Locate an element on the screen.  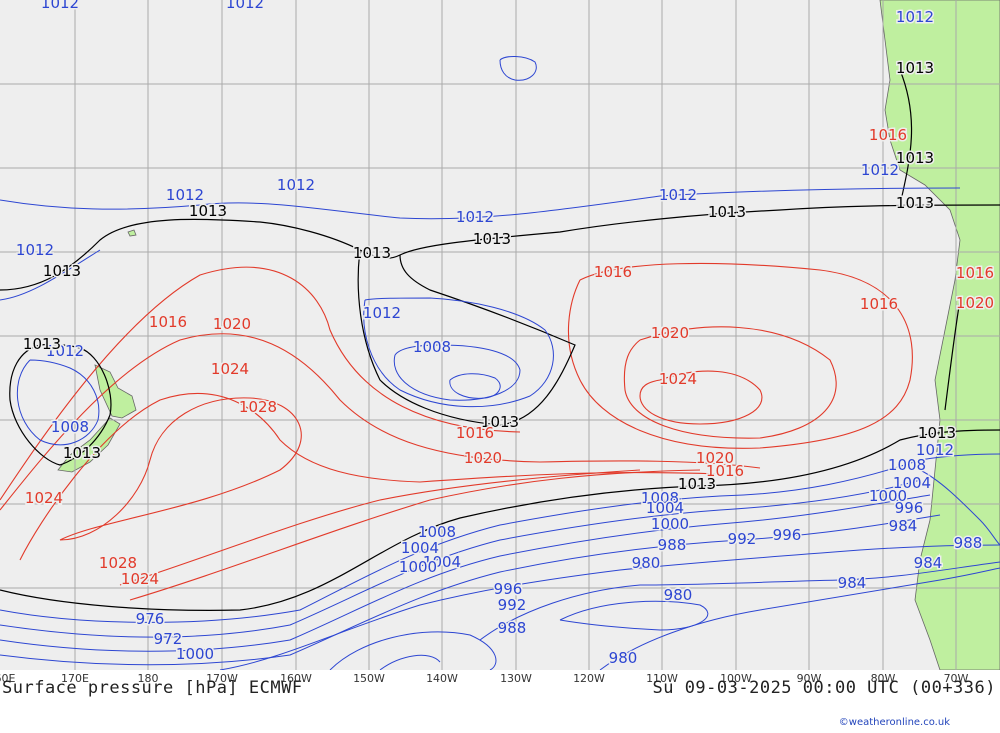
longitude-label: 70W is located at coordinates (956, 678).